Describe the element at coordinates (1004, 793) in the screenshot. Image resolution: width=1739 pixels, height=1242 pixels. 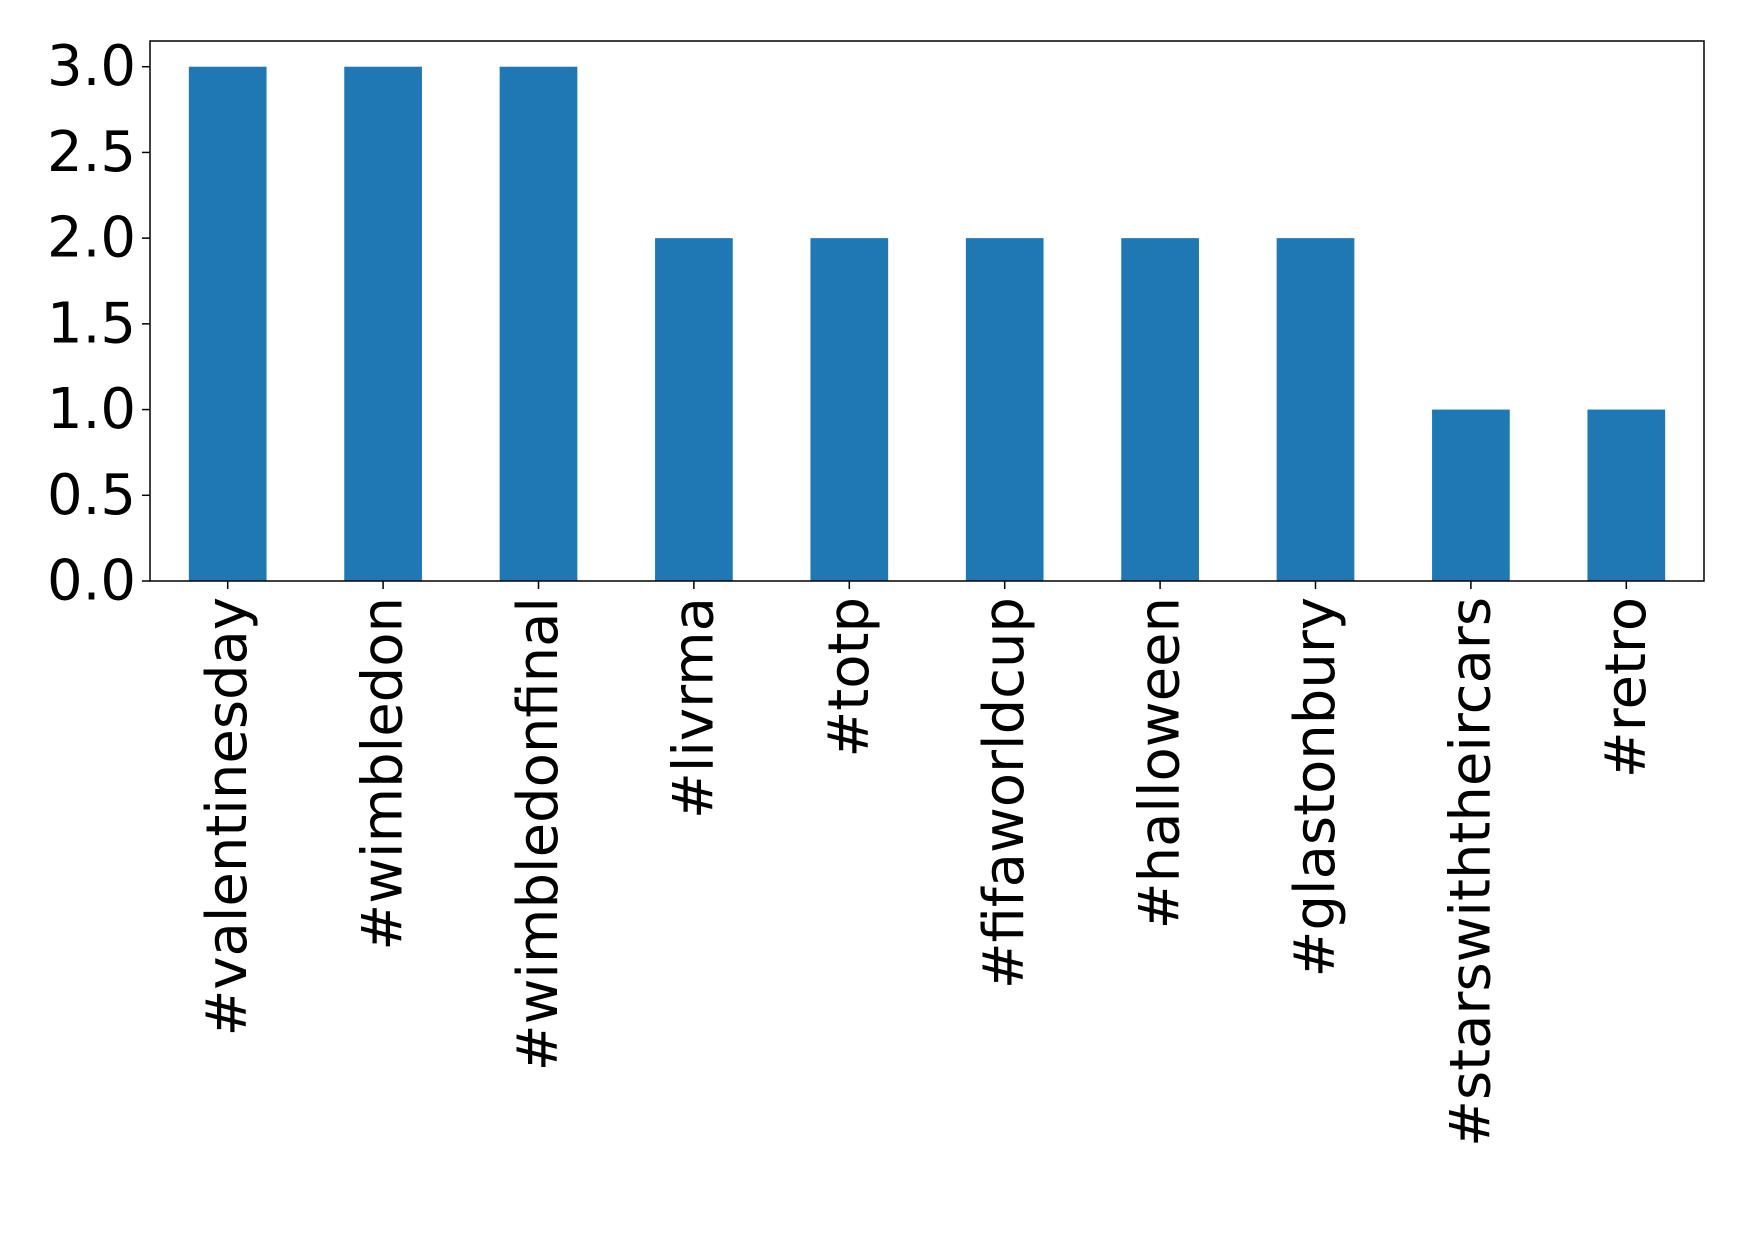
I see `x-tick-label-fifaworldcup: #fifaworldcup` at that location.